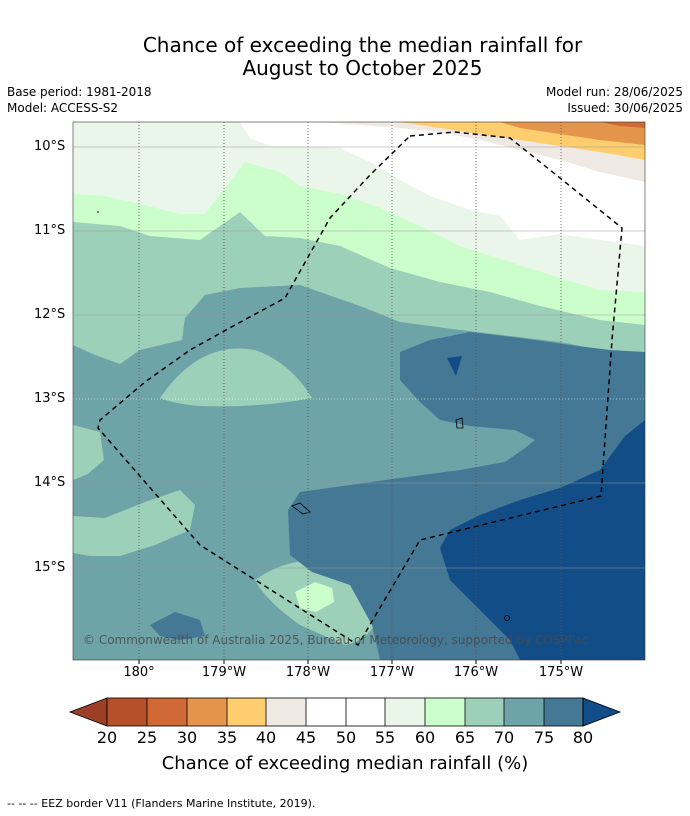  I want to click on colorbar-tick-label: 80, so click(583, 737).